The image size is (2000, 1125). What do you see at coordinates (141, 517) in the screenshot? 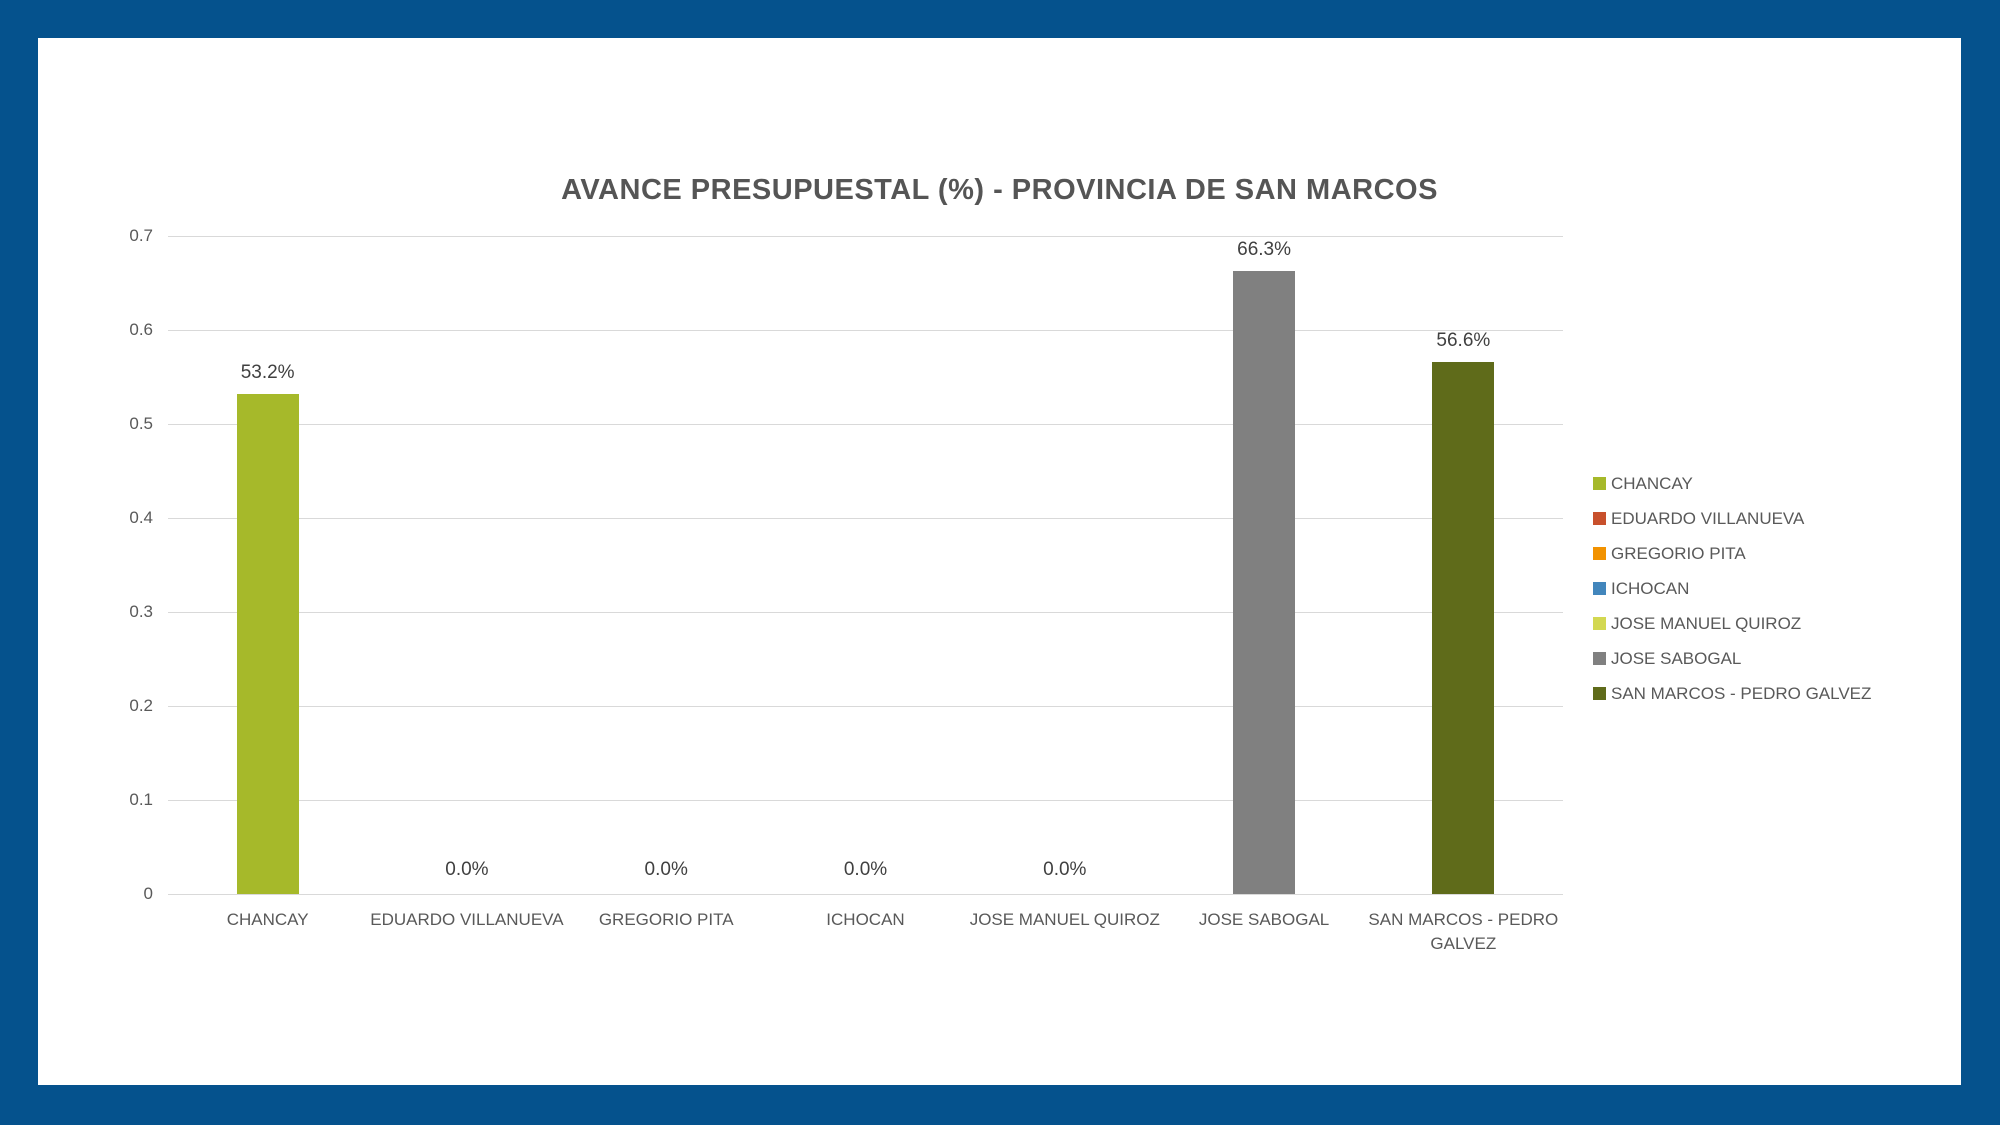
I see `y-axis-tick-label: 0.4` at bounding box center [141, 517].